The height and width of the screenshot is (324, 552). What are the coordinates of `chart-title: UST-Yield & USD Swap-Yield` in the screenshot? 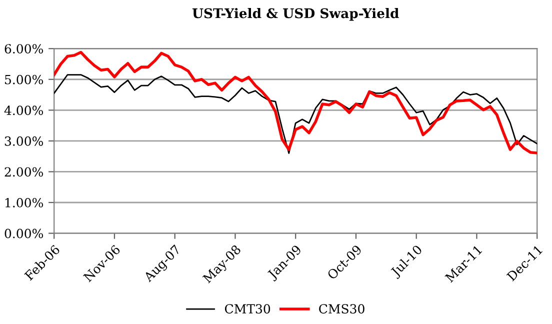 It's located at (295, 14).